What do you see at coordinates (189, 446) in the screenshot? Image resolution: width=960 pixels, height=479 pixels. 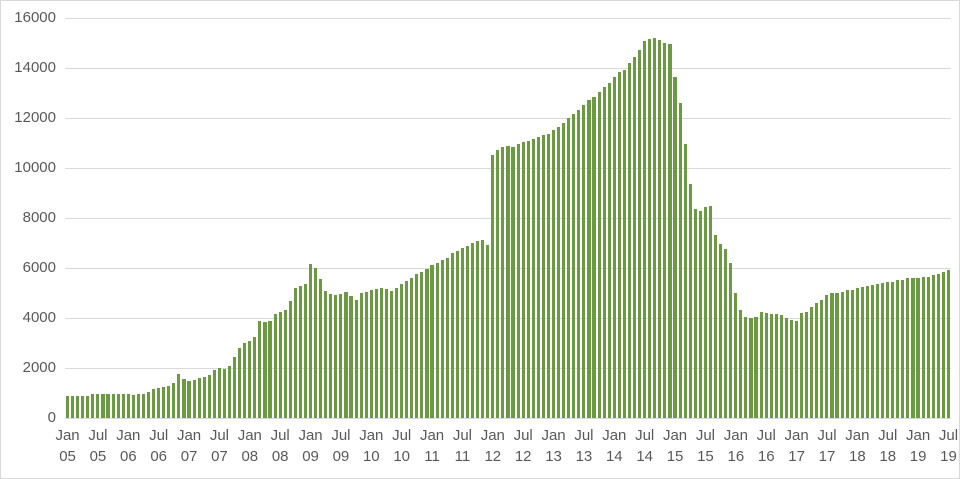 I see `x-axis-label-Jan-07: Jan 07` at bounding box center [189, 446].